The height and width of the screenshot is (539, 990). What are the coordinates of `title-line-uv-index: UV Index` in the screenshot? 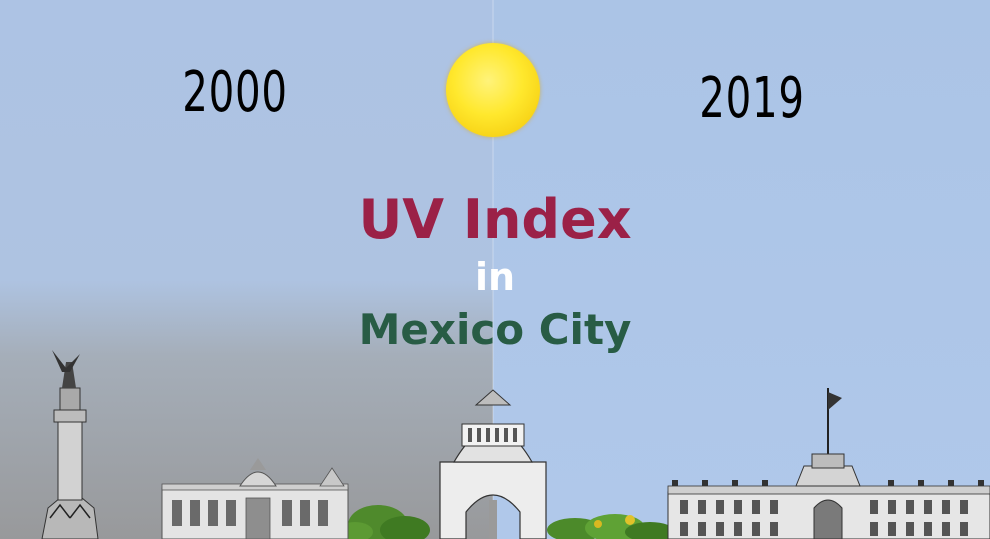 It's located at (495, 219).